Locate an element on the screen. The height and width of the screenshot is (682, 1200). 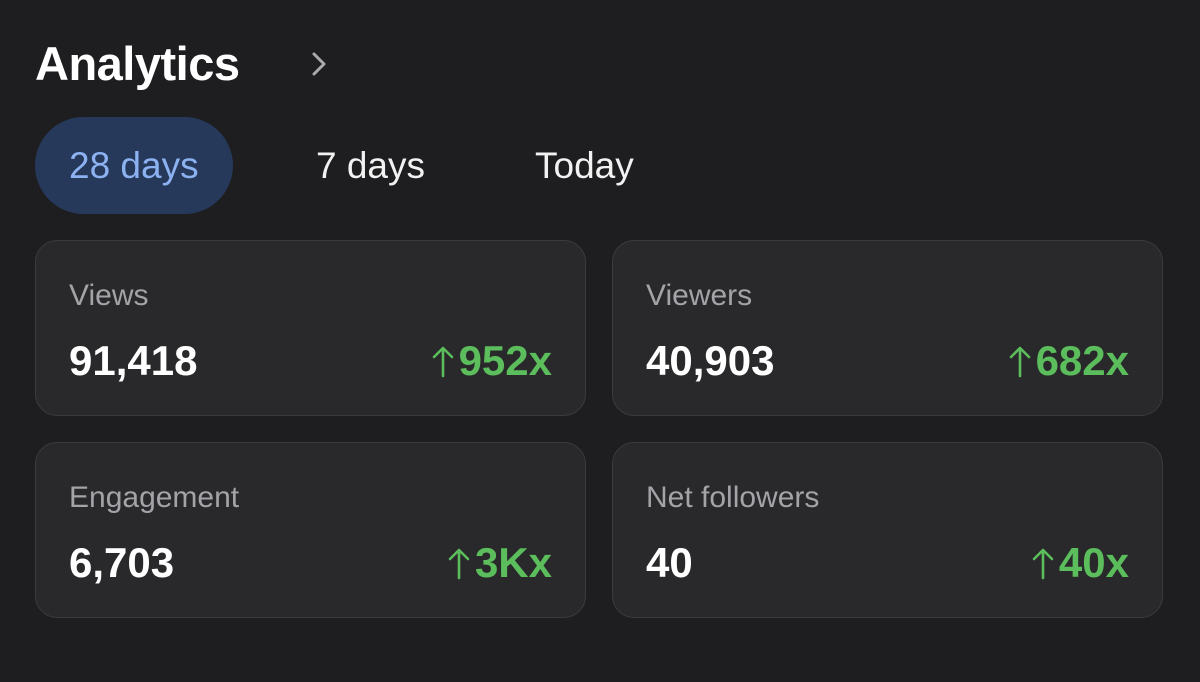
metric-label: Viewers is located at coordinates (699, 295).